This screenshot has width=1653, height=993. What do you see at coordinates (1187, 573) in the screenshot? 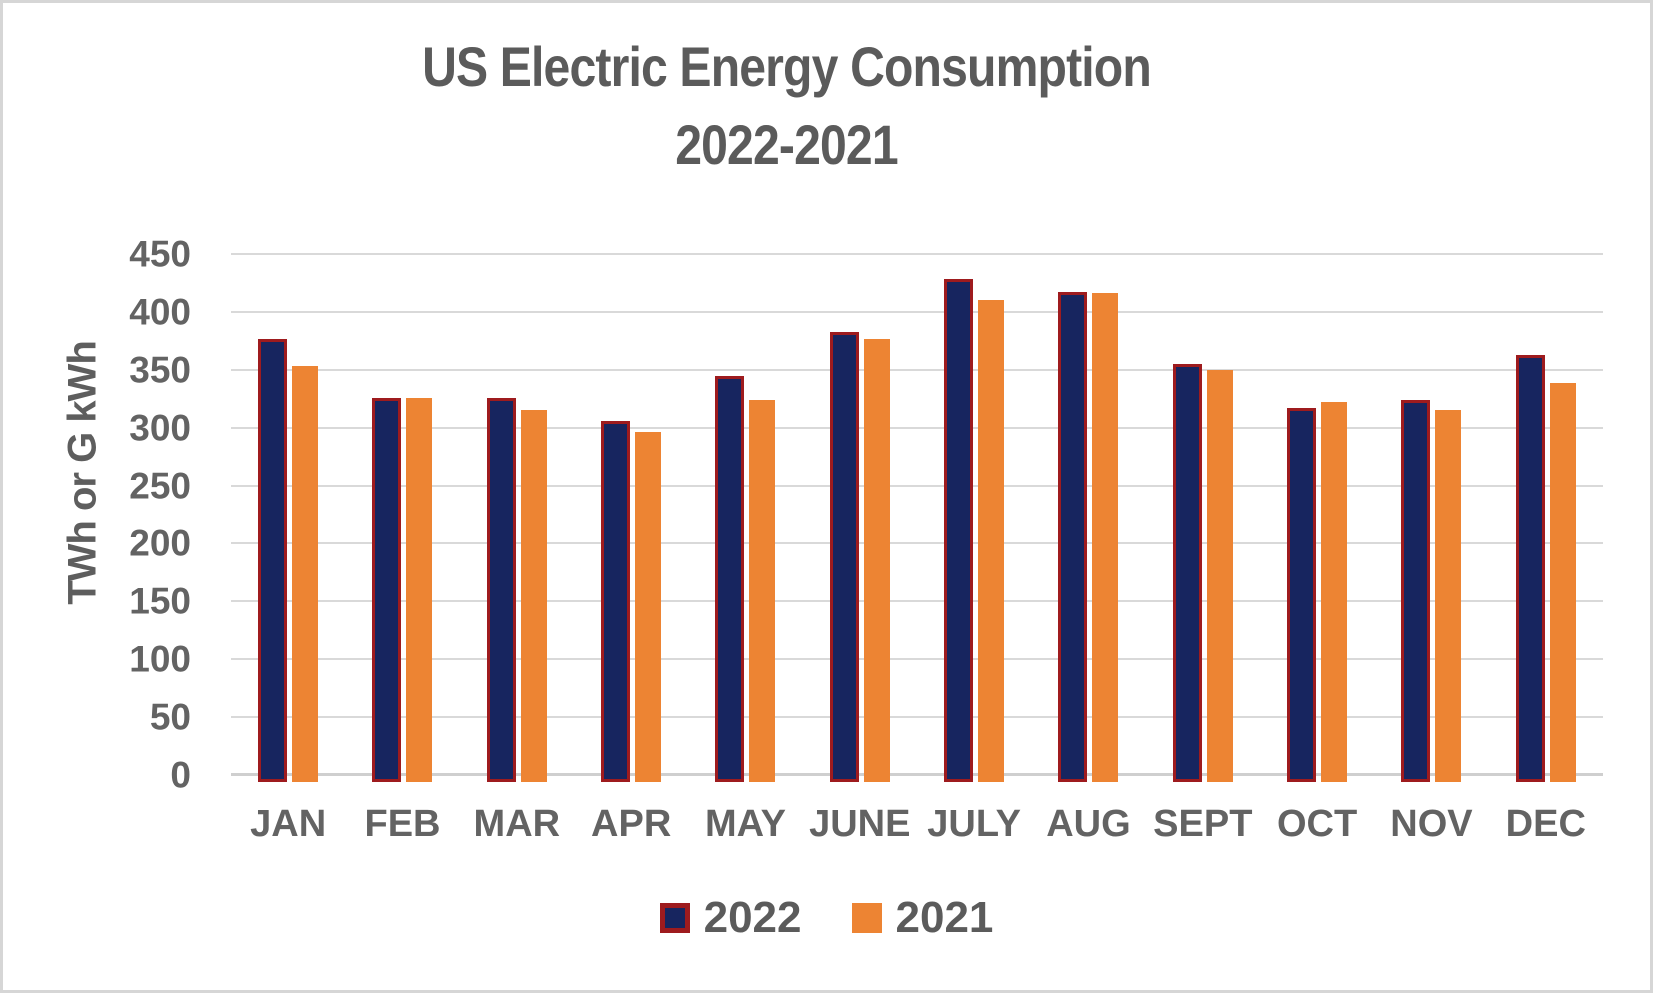
I see `bar-2022-sept` at bounding box center [1187, 573].